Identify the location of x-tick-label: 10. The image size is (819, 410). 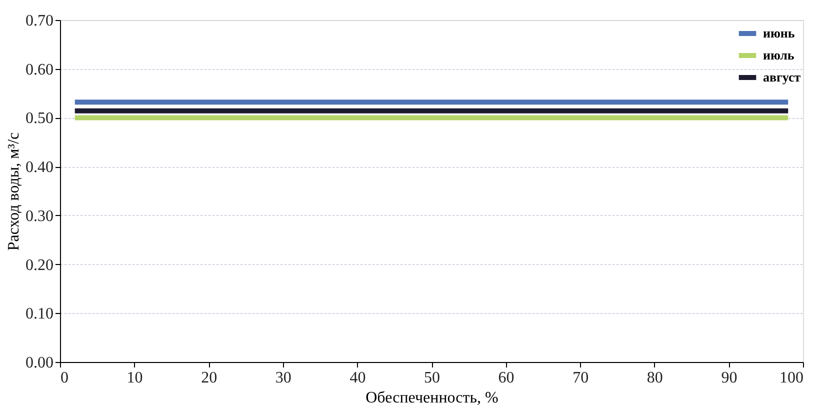
(134, 378).